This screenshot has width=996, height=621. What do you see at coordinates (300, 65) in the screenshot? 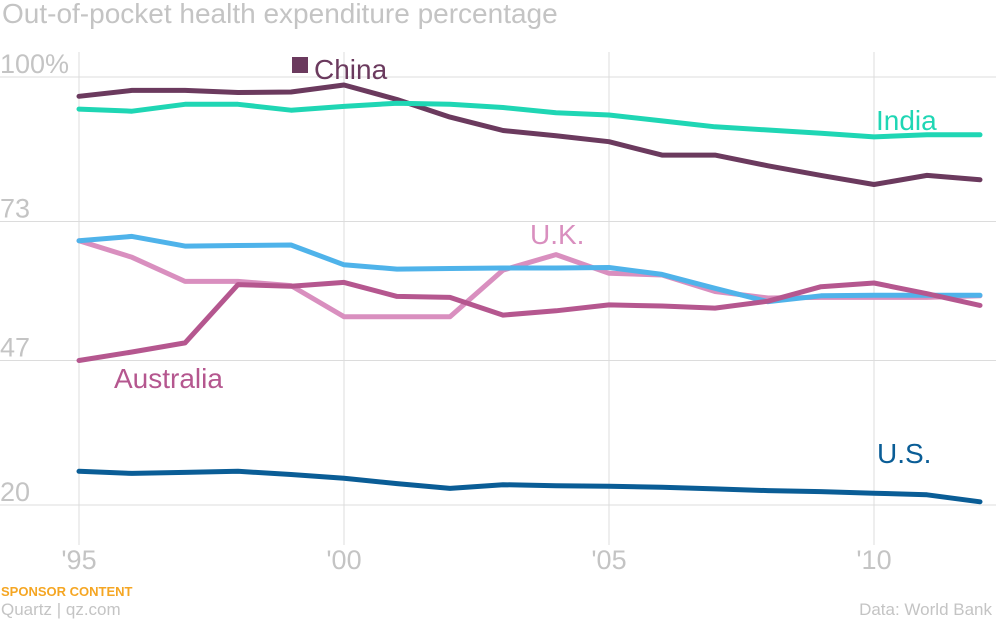
I see `china-legend-swatch` at bounding box center [300, 65].